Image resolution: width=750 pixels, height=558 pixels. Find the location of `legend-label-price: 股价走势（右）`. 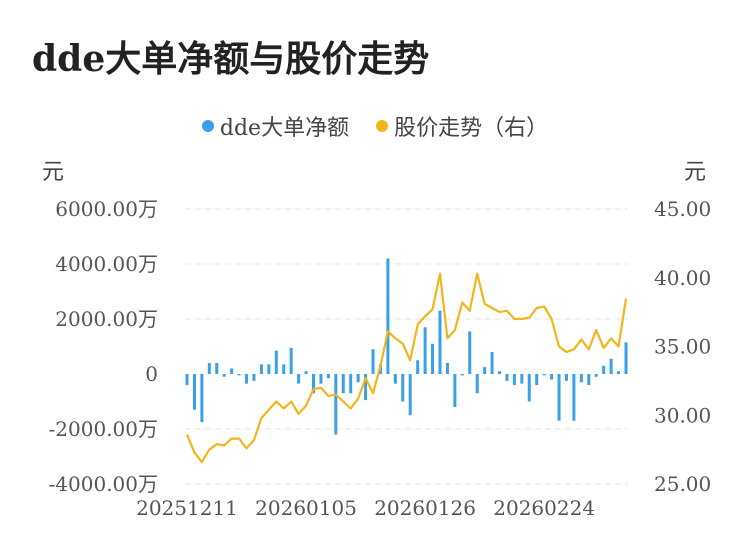

legend-label-price: 股价走势（右） is located at coordinates (471, 128).